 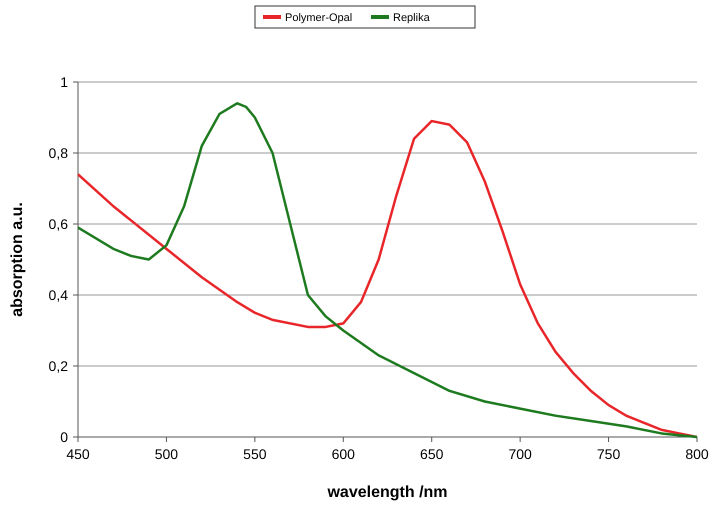 What do you see at coordinates (58, 224) in the screenshot?
I see `y-tick-label: 0,6` at bounding box center [58, 224].